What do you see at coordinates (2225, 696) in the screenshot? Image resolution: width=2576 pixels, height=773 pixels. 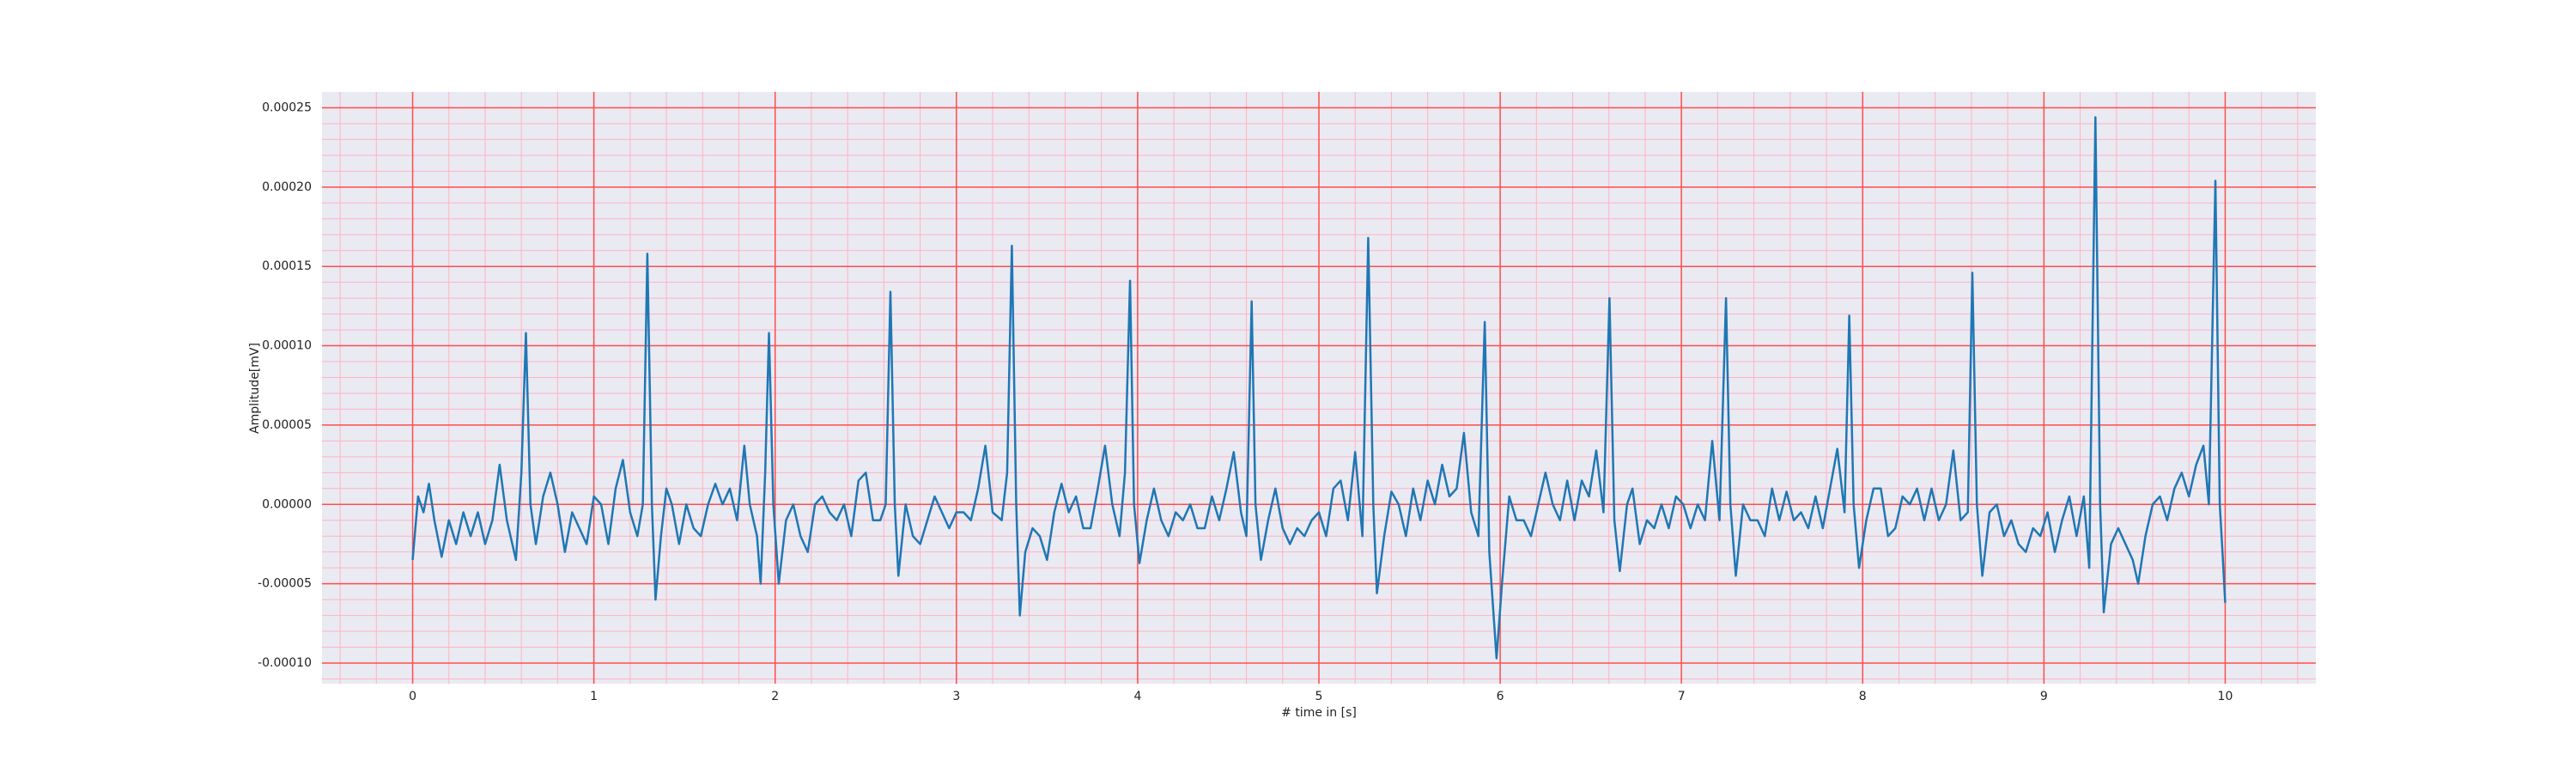 I see `x-tick-label: 10` at bounding box center [2225, 696].